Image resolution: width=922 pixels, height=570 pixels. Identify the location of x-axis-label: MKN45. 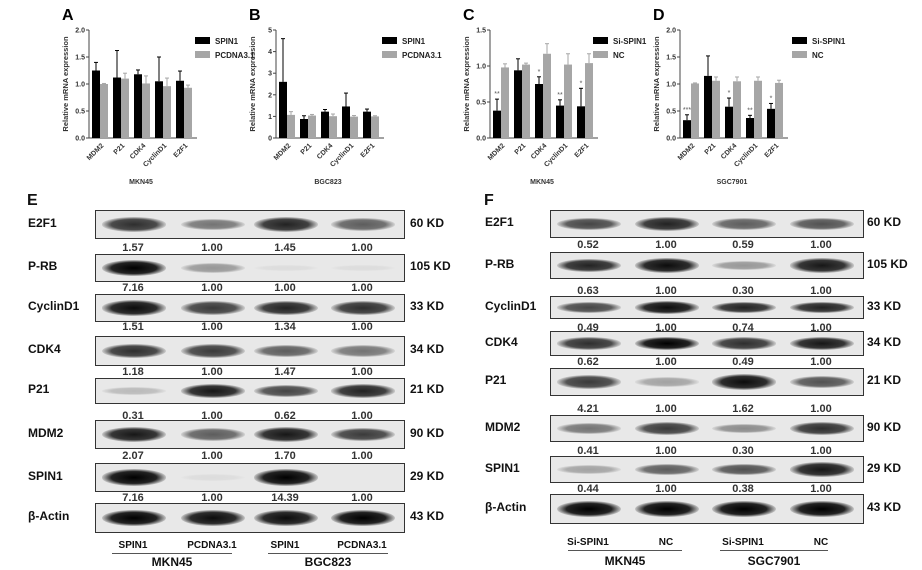
(542, 182).